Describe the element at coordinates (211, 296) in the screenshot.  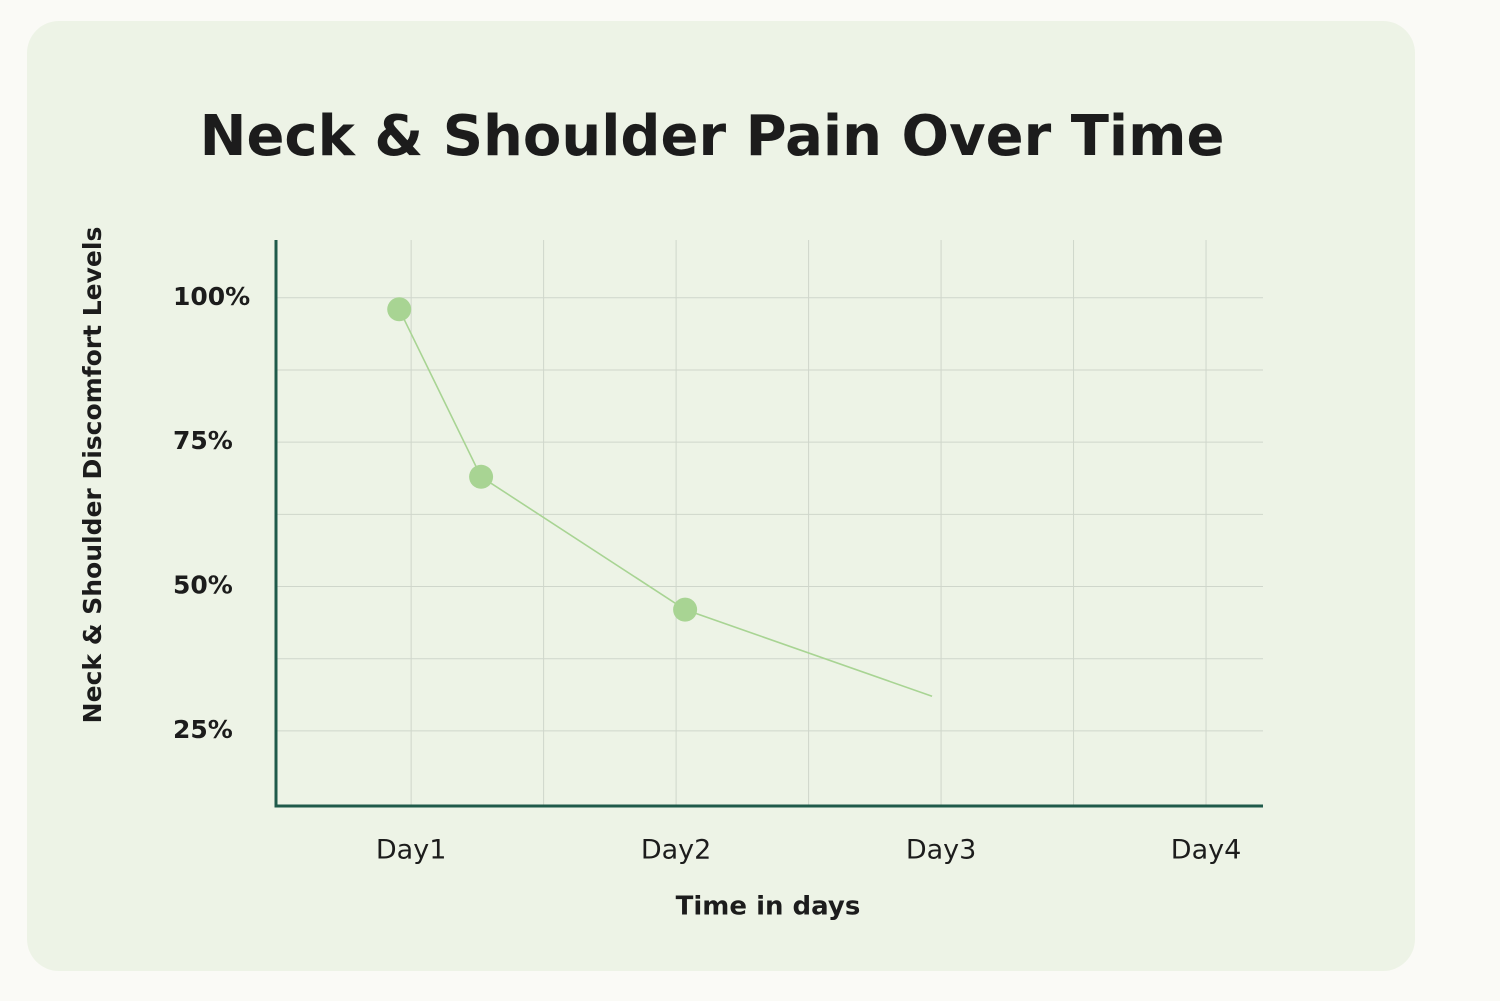
I see `y-tick-label: 100%` at that location.